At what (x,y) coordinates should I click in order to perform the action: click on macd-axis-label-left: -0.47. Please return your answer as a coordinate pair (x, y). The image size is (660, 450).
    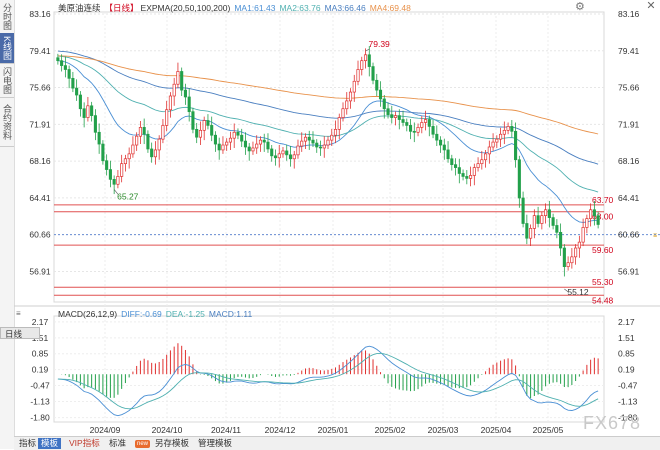
    Looking at the image, I should click on (40, 386).